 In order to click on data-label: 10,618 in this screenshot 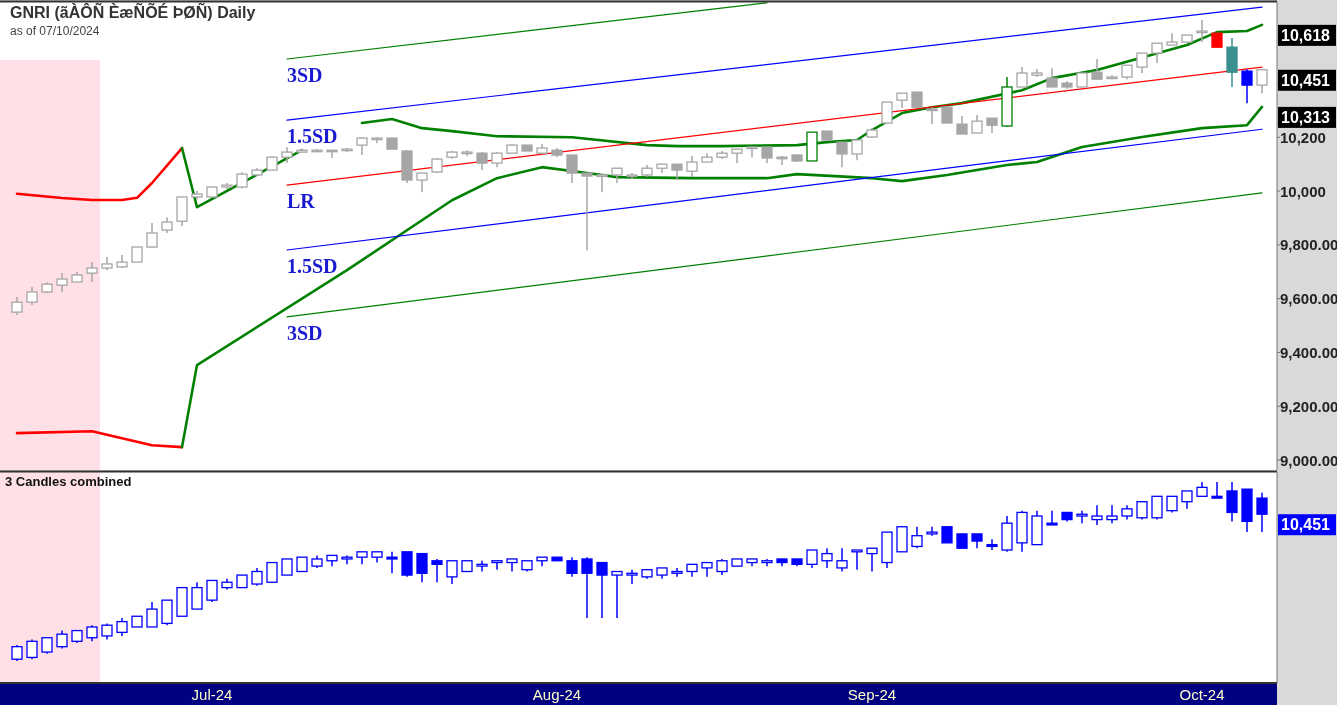, I will do `click(1306, 35)`.